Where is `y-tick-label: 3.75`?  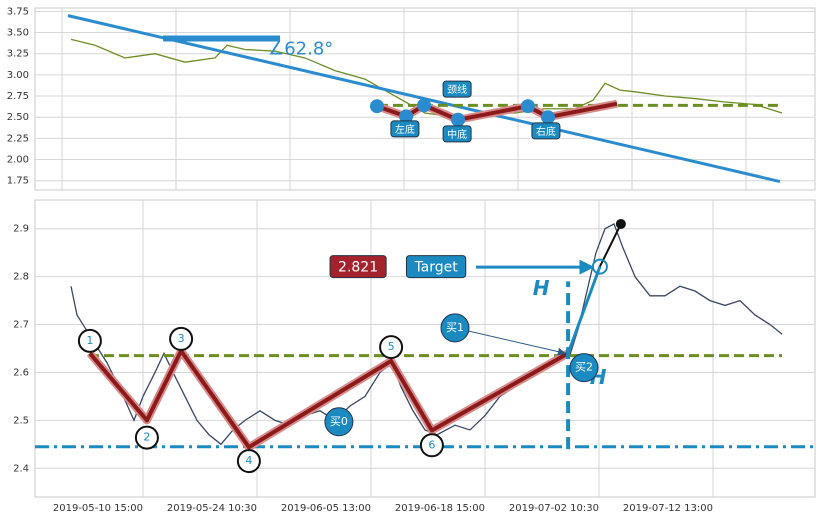 y-tick-label: 3.75 is located at coordinates (18, 11).